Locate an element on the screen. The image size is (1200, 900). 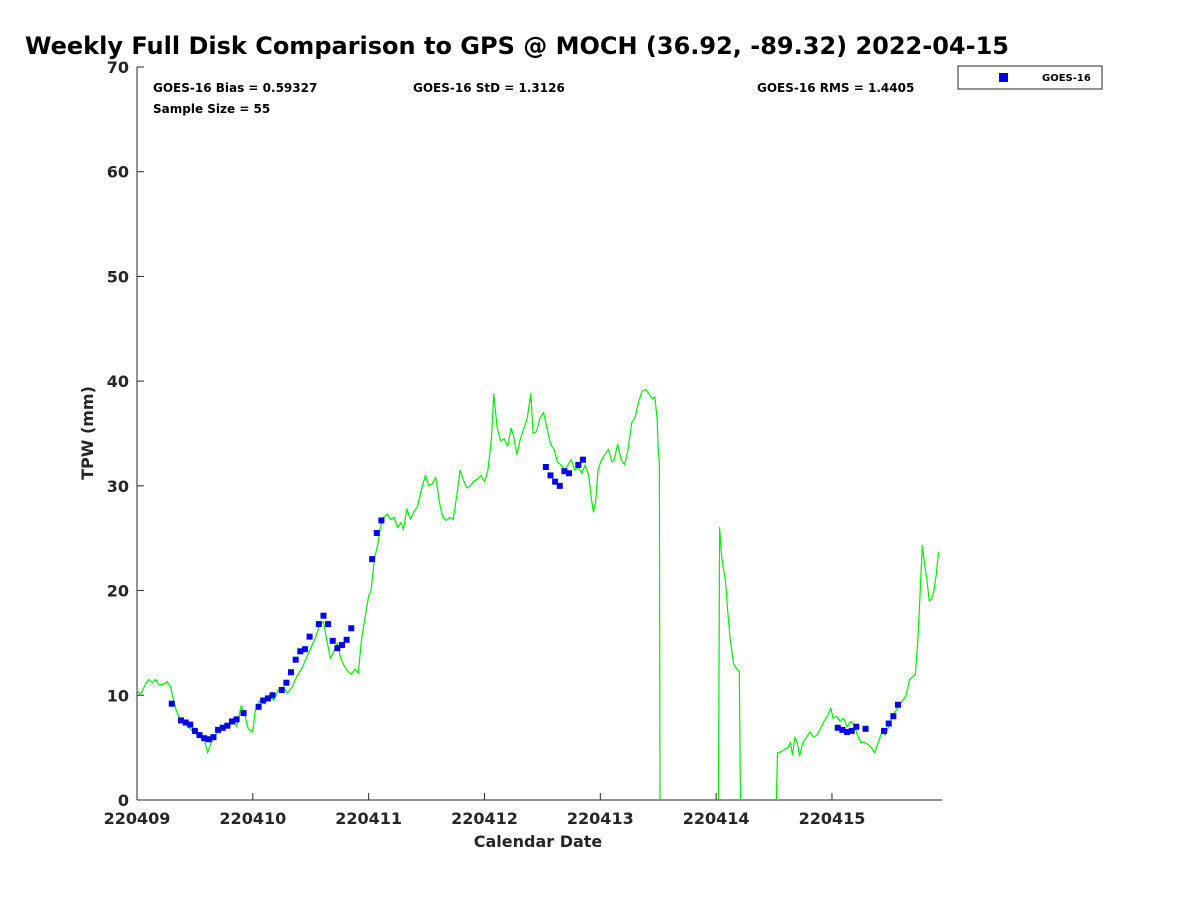
bias-stat: GOES-16 Bias = 0.59327 is located at coordinates (235, 88).